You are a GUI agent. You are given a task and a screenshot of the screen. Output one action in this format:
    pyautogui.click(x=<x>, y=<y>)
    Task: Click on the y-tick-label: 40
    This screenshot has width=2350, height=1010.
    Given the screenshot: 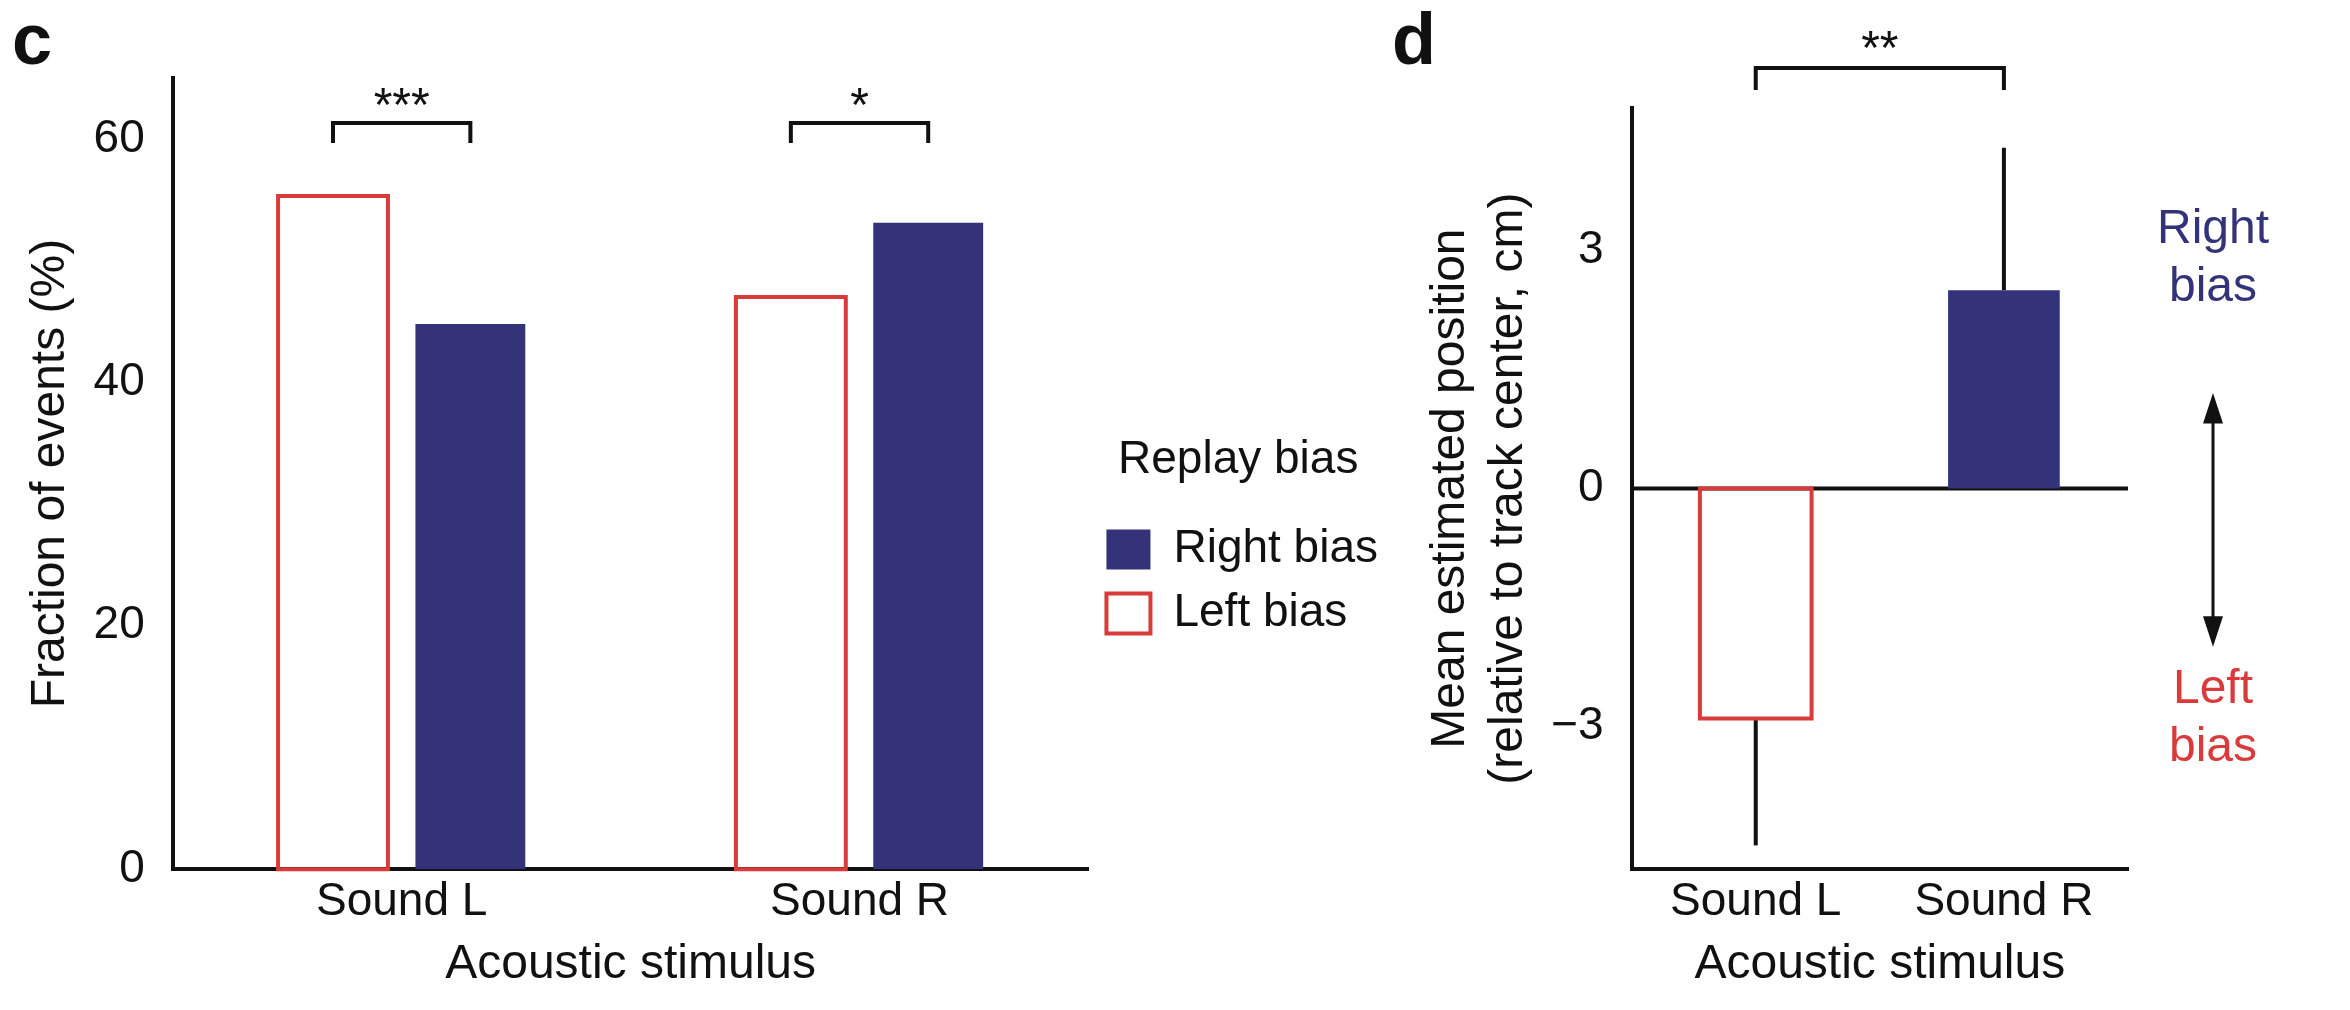 What is the action you would take?
    pyautogui.click(x=119, y=379)
    